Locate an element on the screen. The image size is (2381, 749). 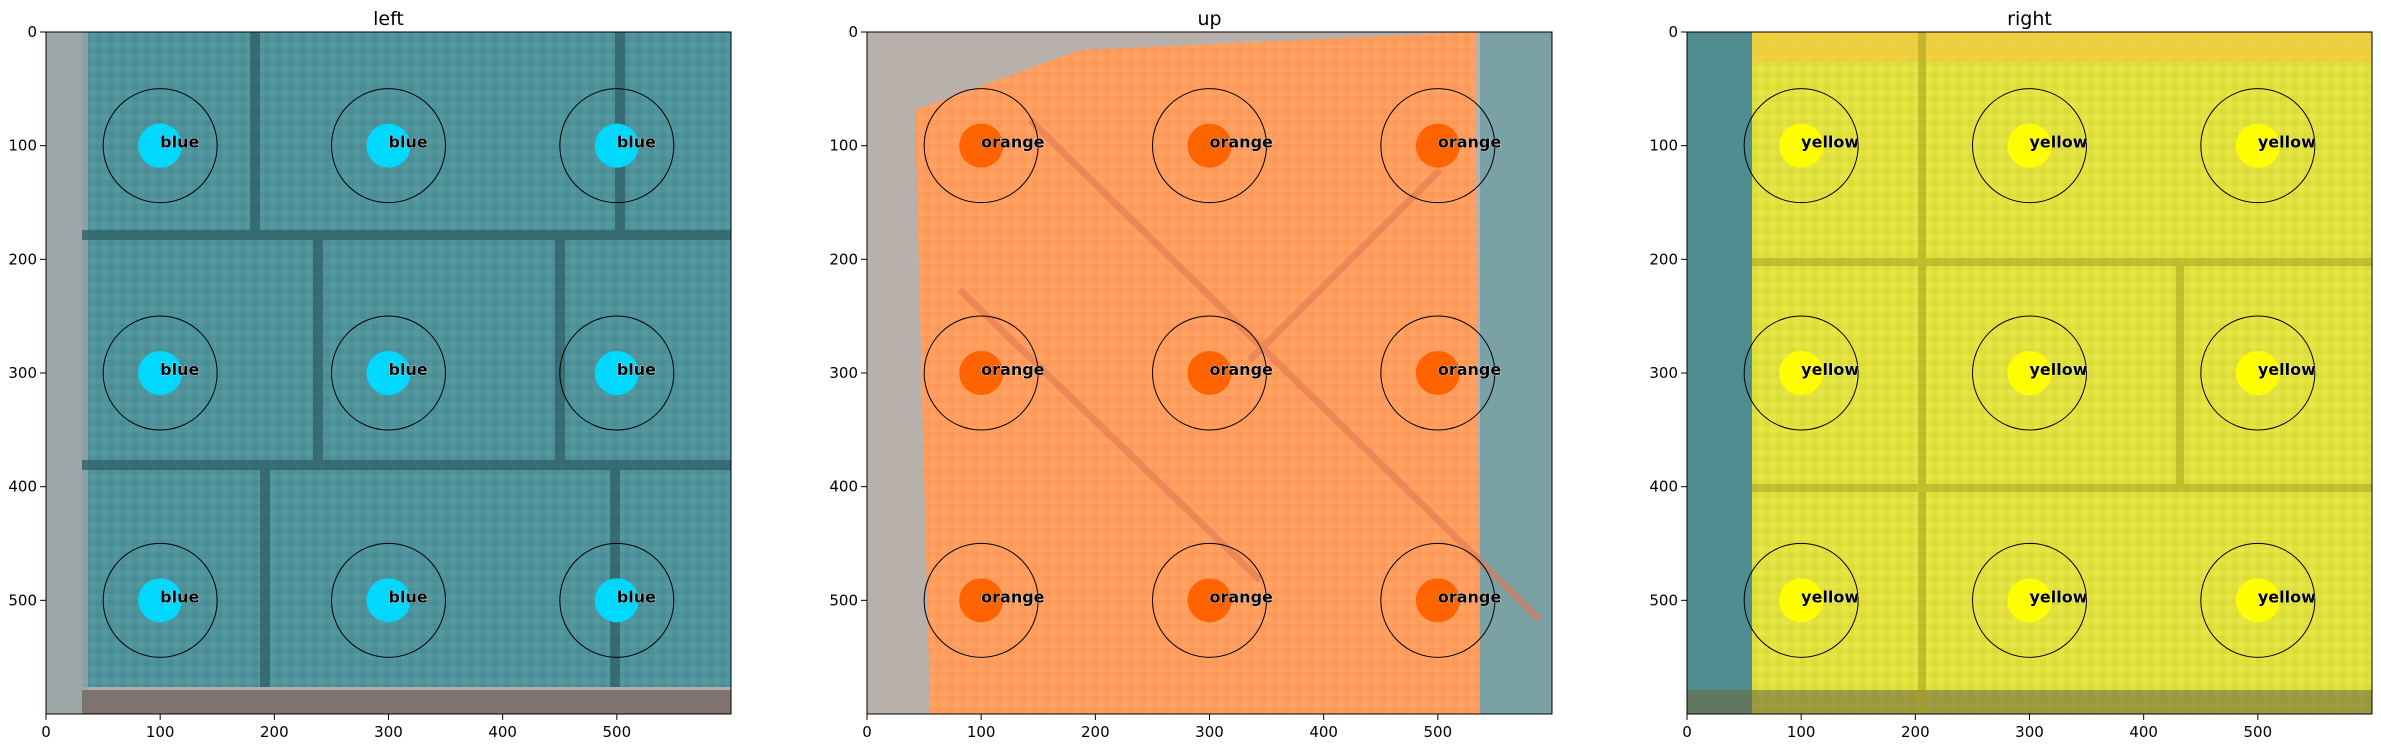
panel-right-xticks: 0 100 200 300 400 500 is located at coordinates (1977, 727).